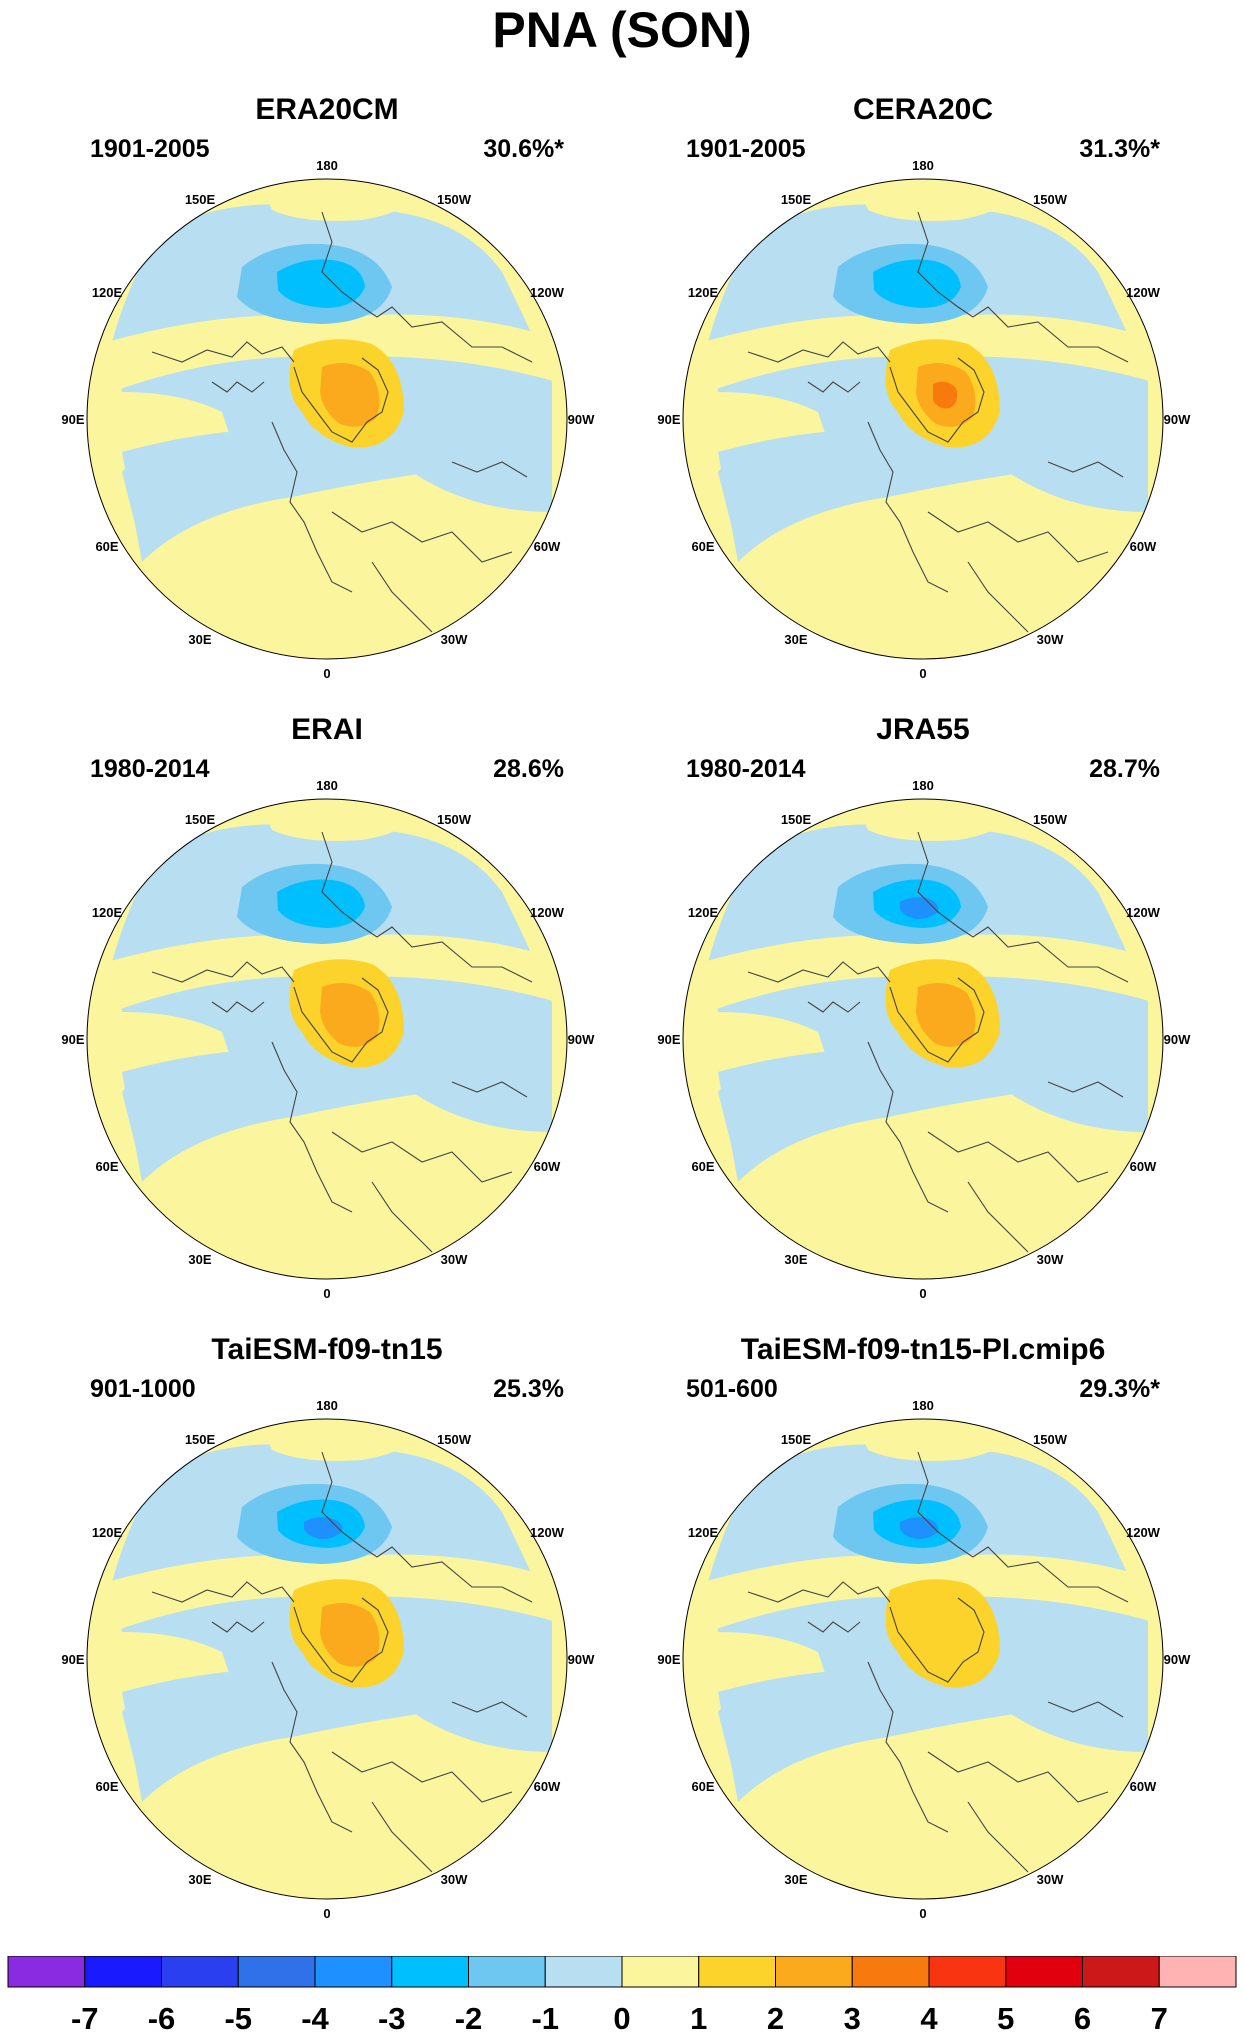  I want to click on panel-title: CERA20C, so click(923, 109).